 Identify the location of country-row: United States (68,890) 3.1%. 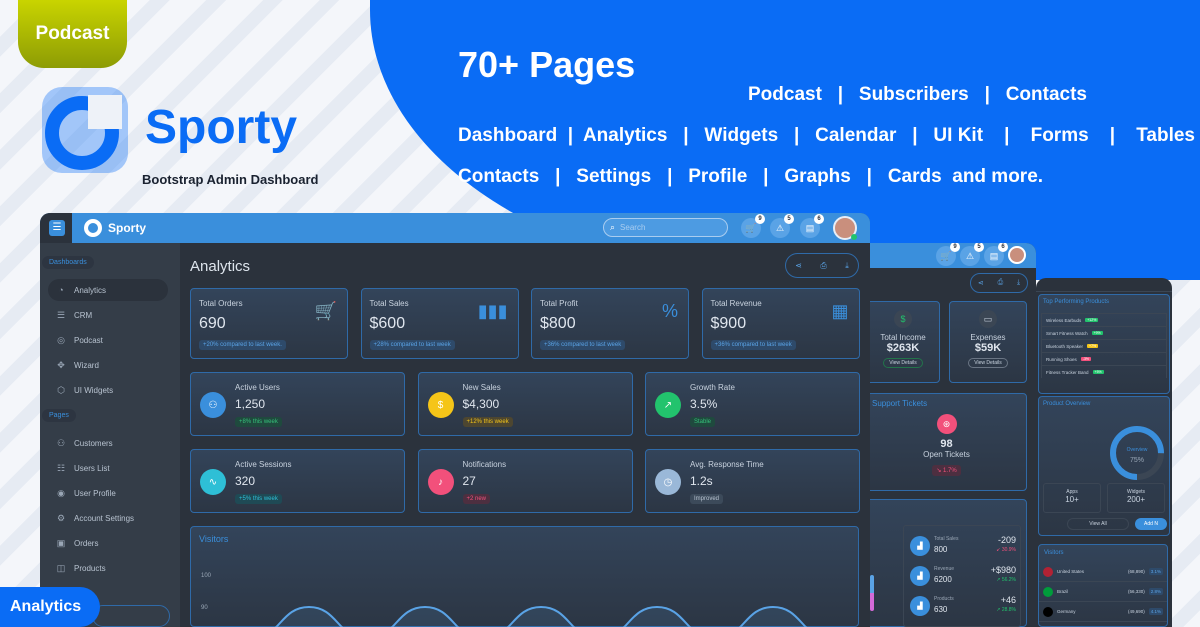
(1103, 572).